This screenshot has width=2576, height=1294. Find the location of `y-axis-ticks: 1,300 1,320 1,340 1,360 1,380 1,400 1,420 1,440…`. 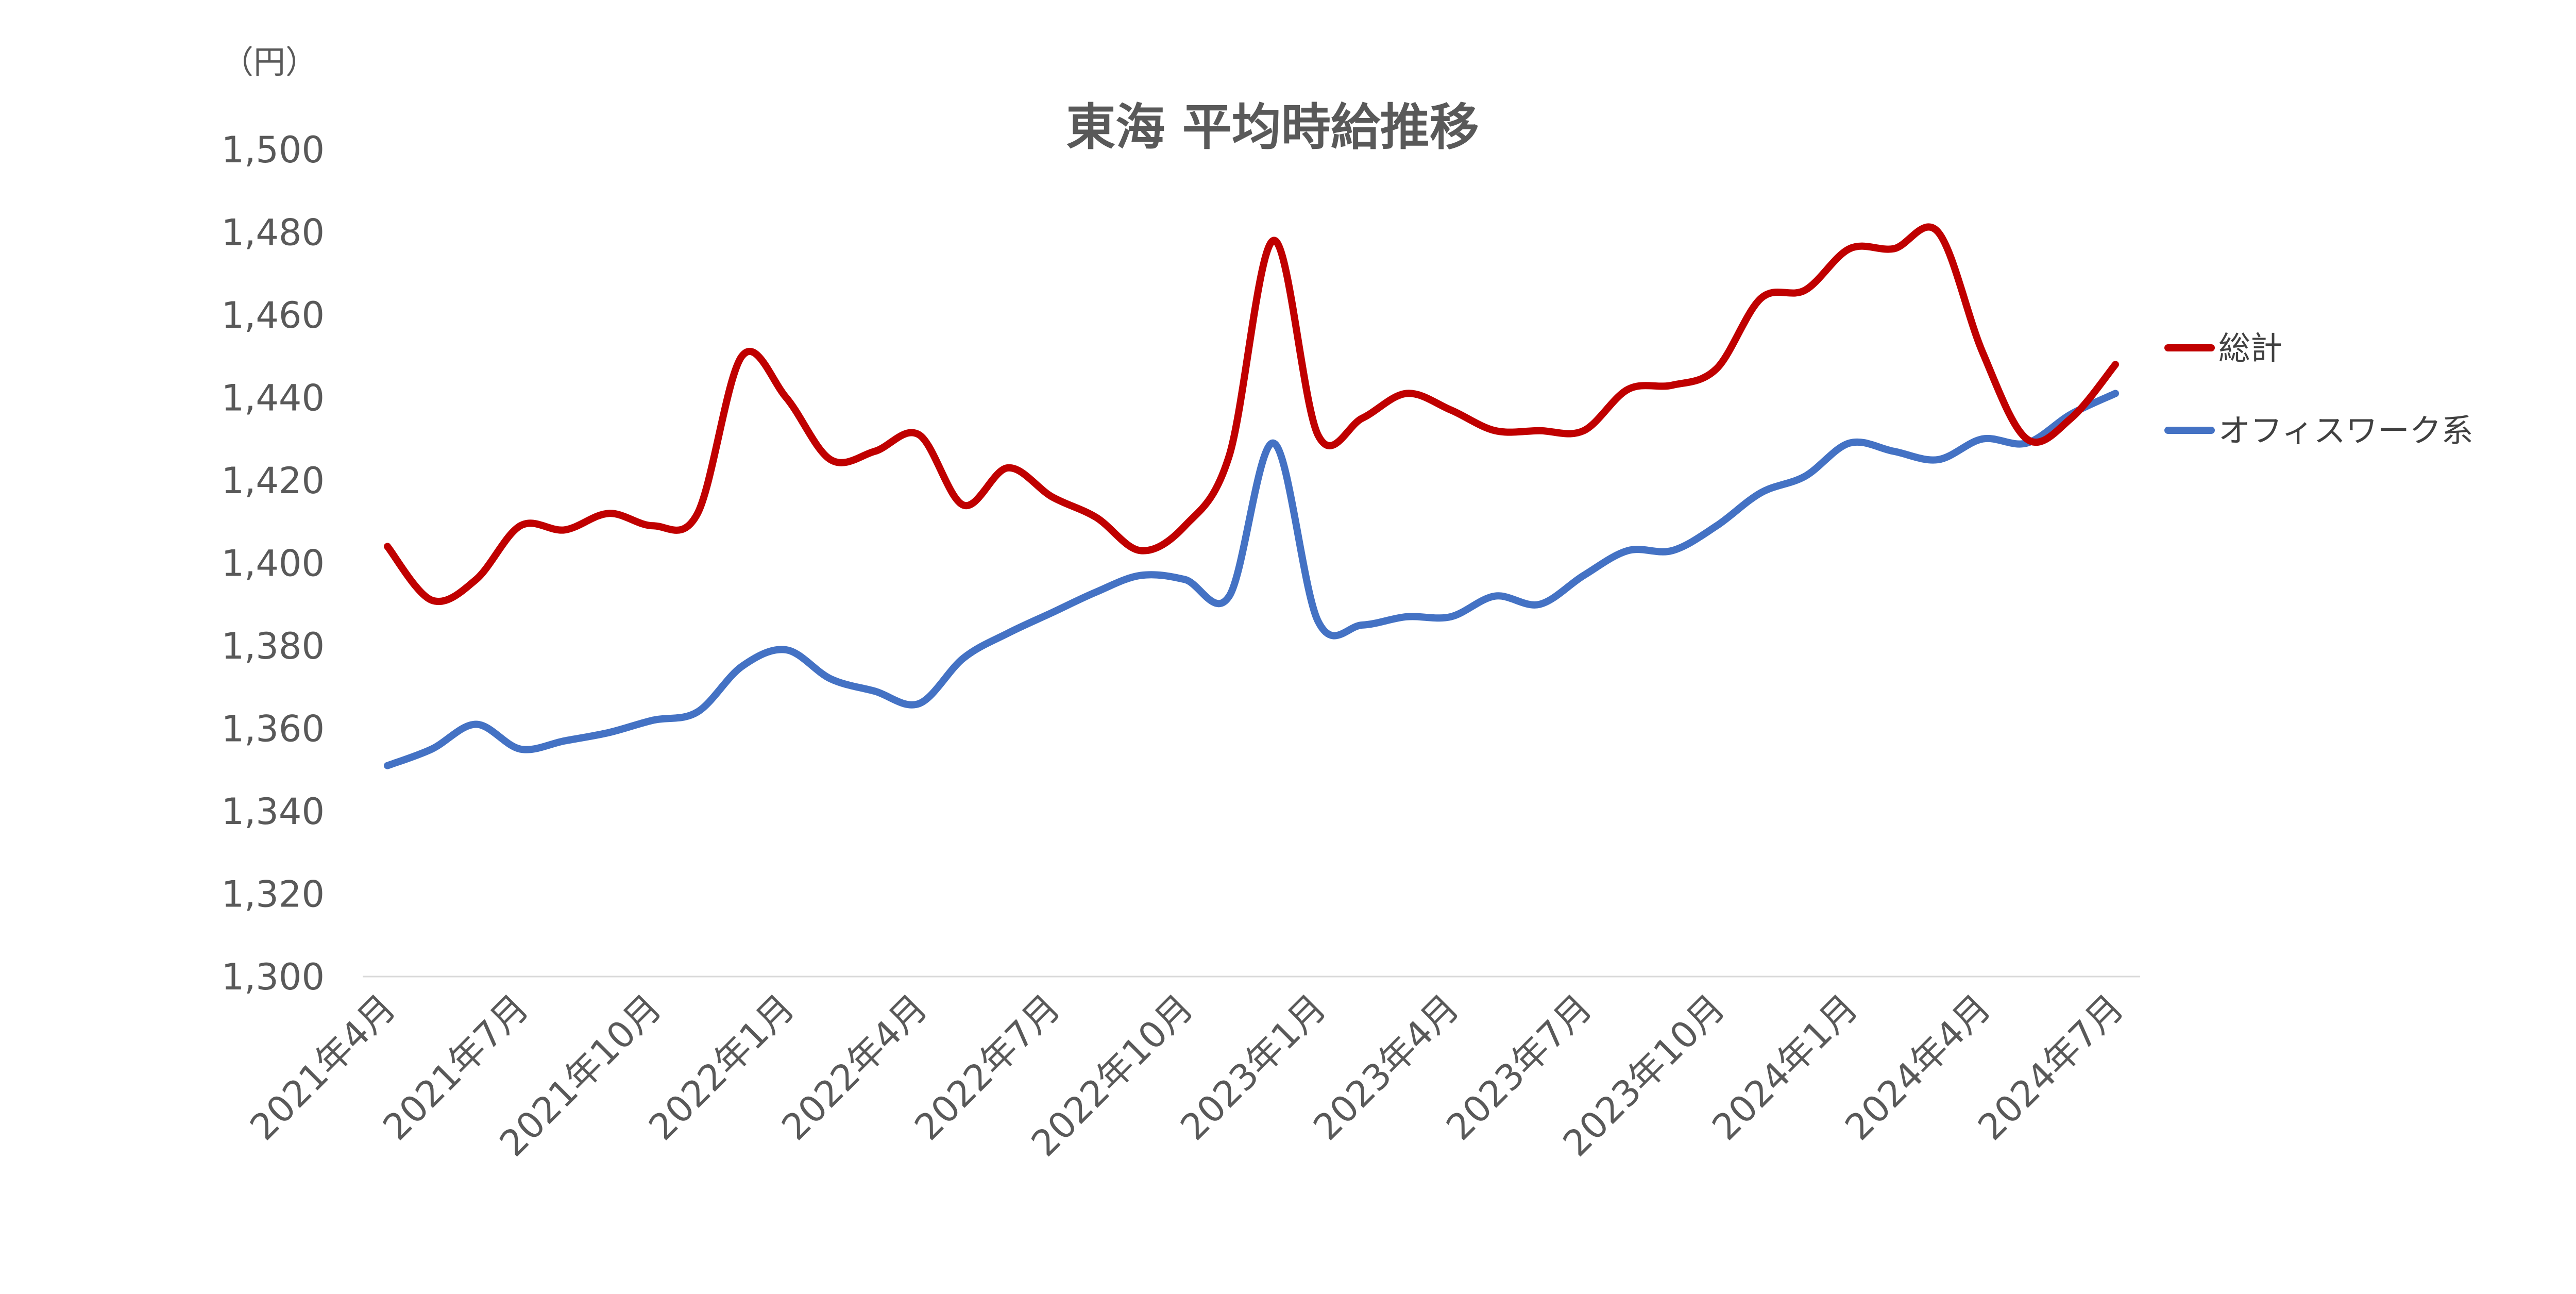

y-axis-ticks: 1,300 1,320 1,340 1,360 1,380 1,400 1,420 1,440… is located at coordinates (273, 563).